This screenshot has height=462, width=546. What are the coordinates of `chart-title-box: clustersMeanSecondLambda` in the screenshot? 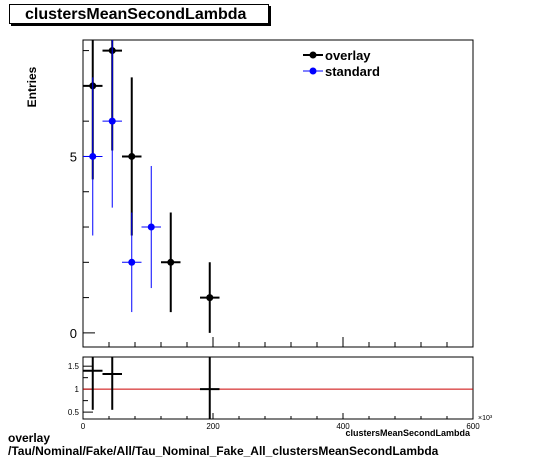 It's located at (139, 14).